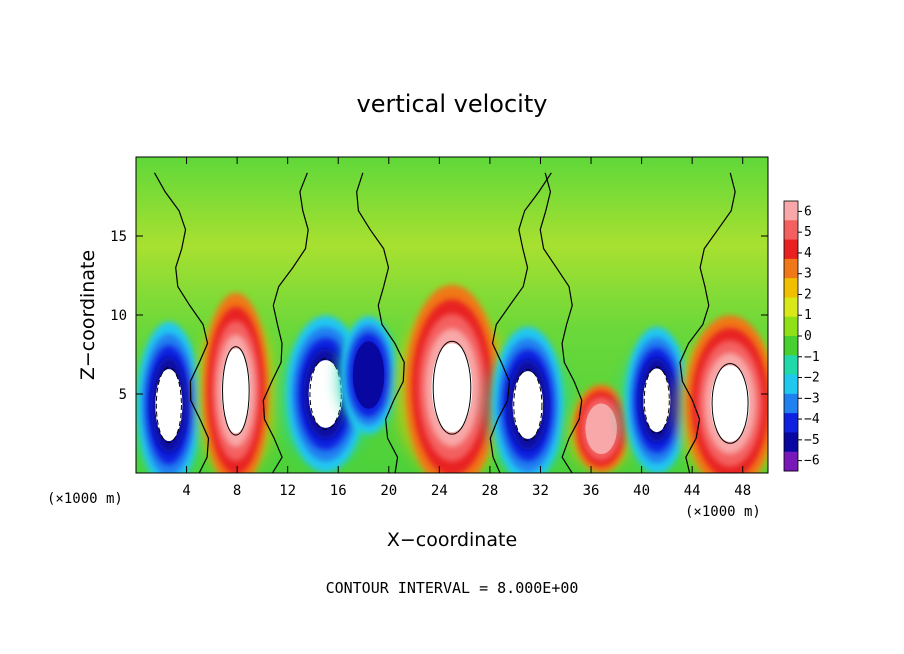 This screenshot has width=904, height=654. I want to click on colorbar-label: −6, so click(812, 461).